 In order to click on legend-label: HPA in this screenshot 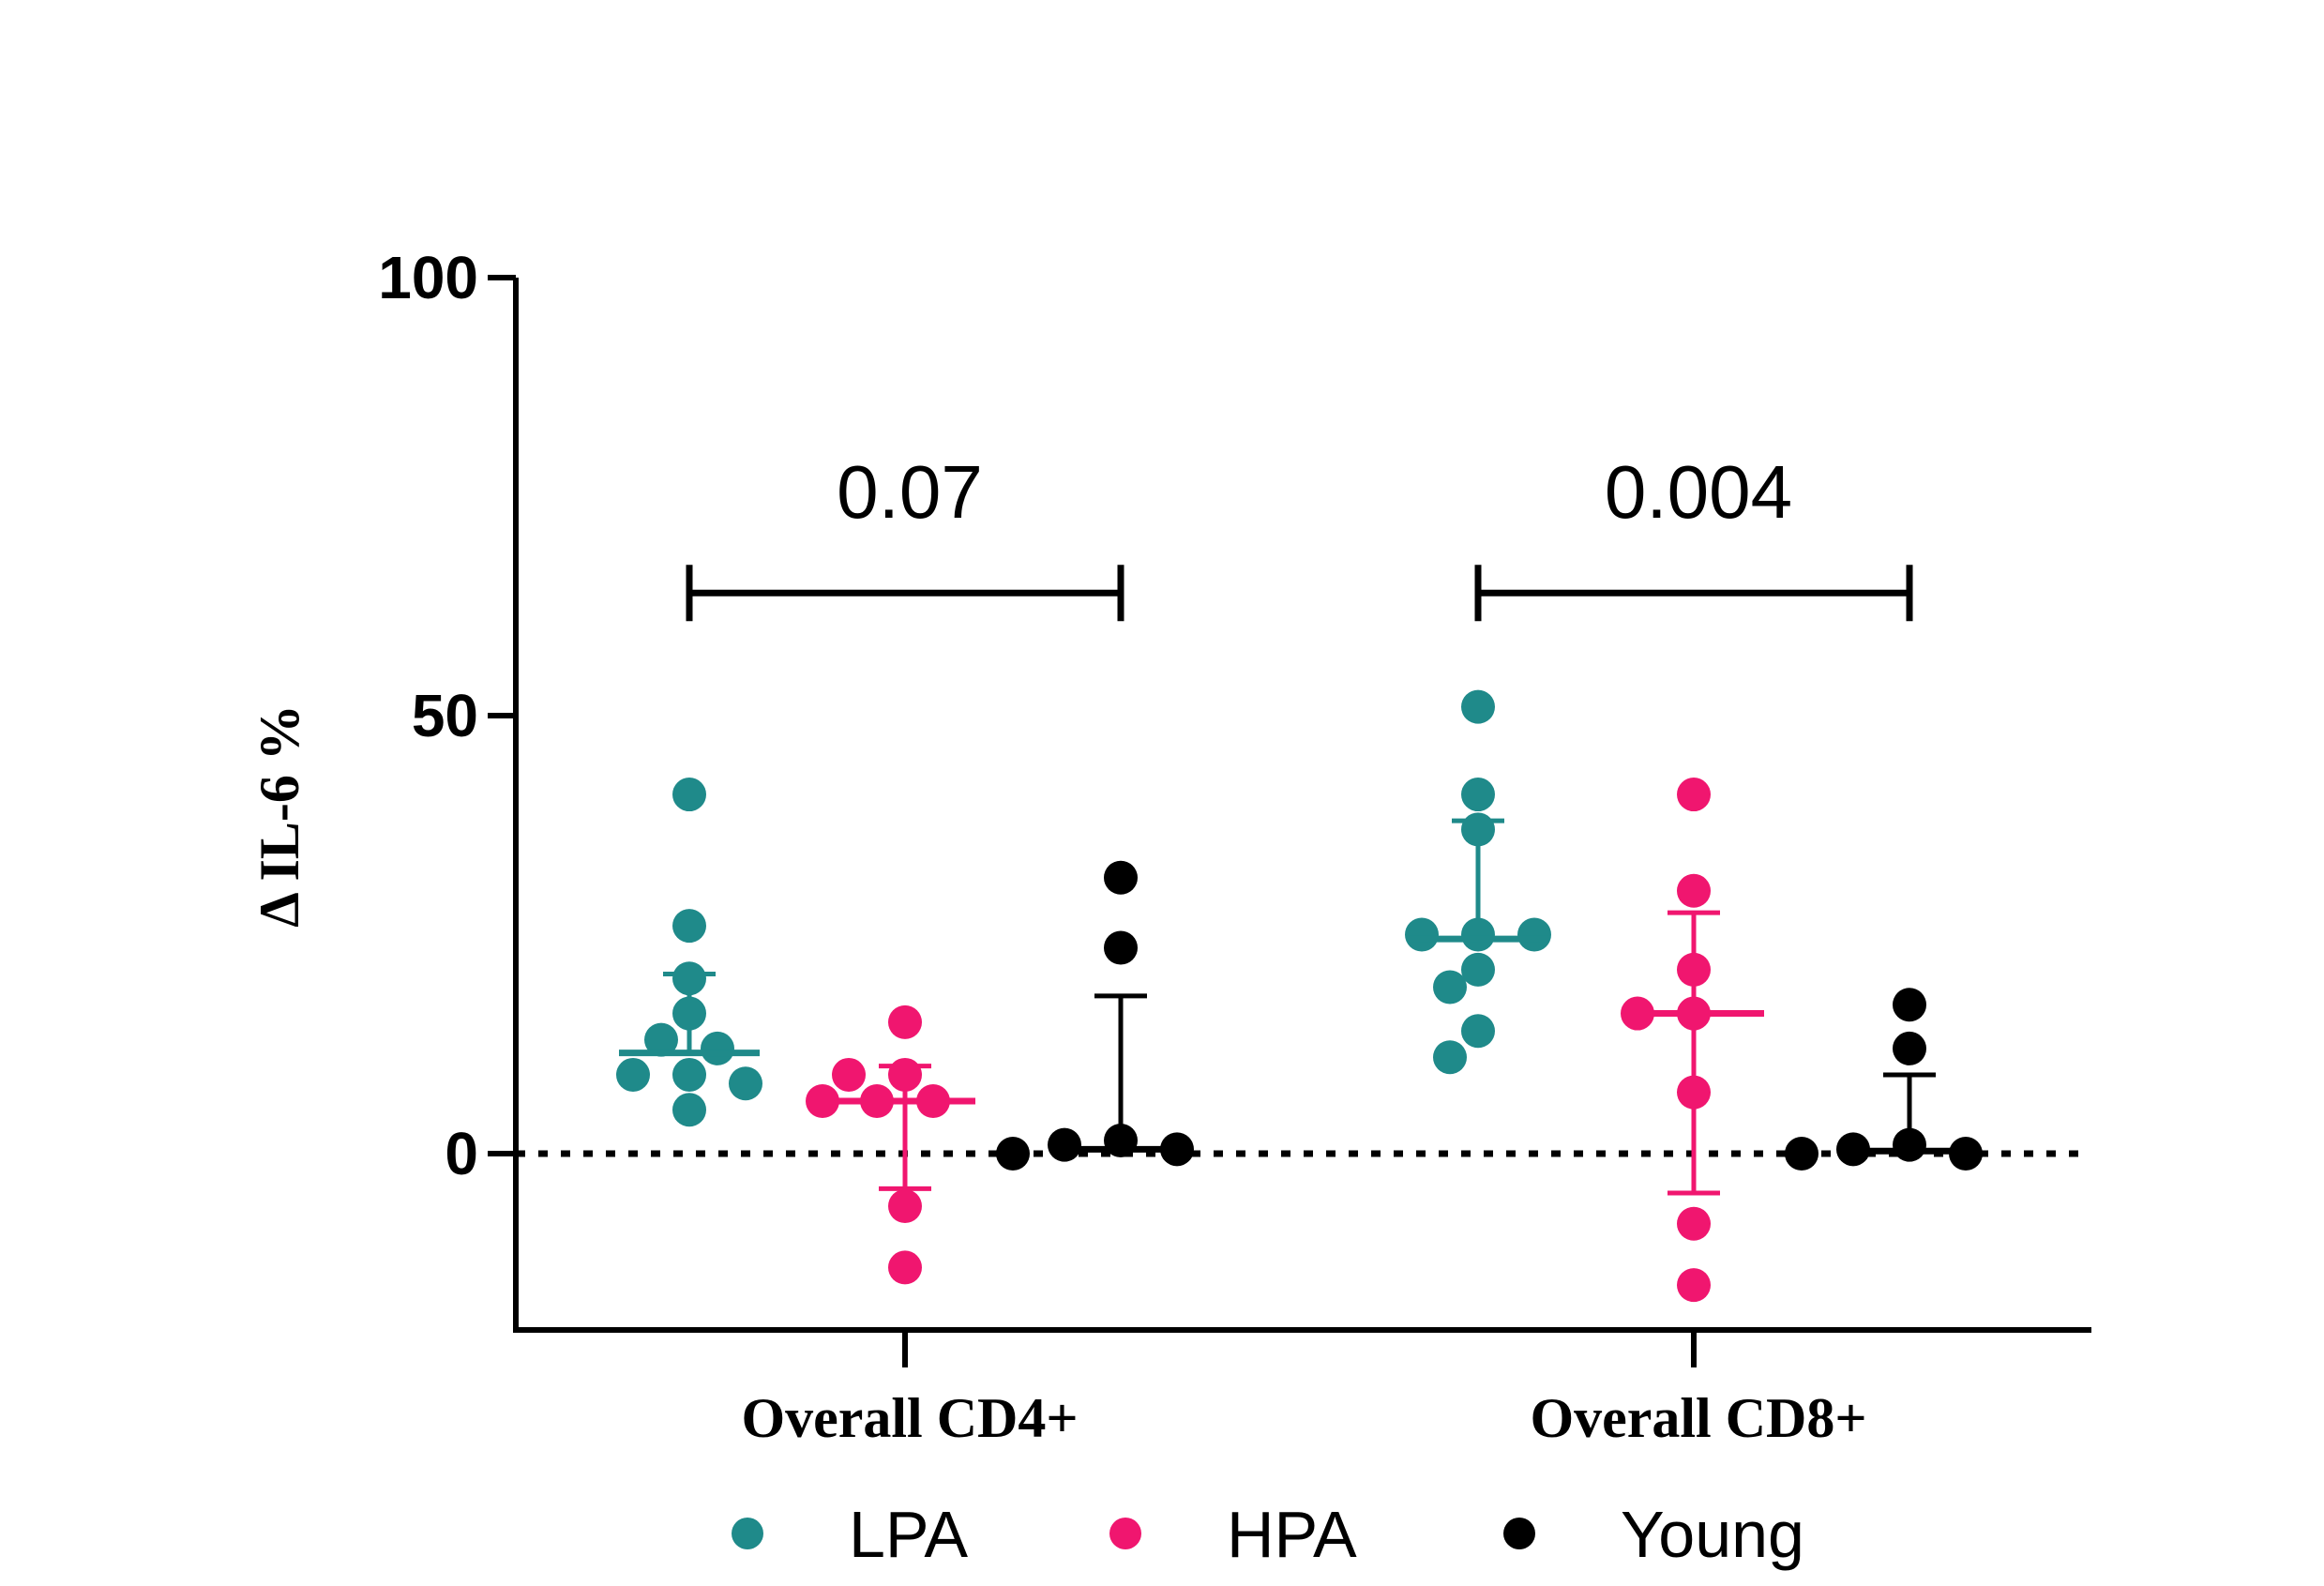, I will do `click(1292, 1534)`.